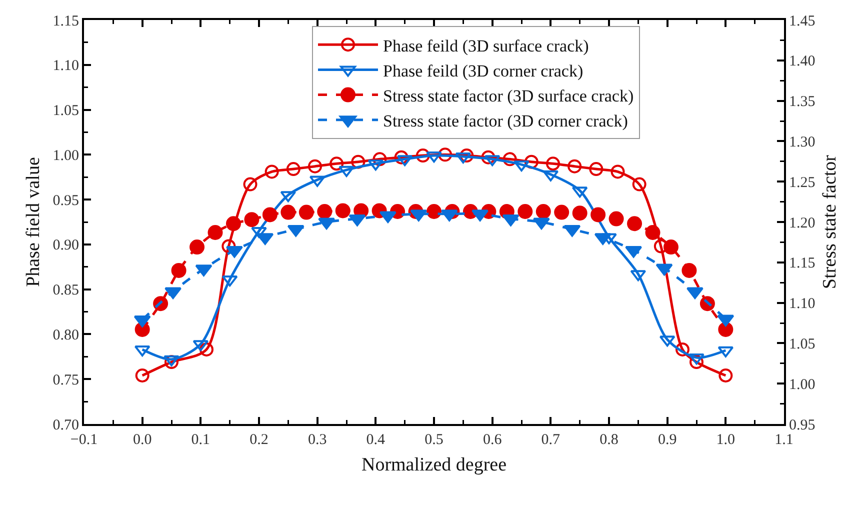 The image size is (864, 516). Describe the element at coordinates (667, 440) in the screenshot. I see `x-tick-label: 0.9` at that location.